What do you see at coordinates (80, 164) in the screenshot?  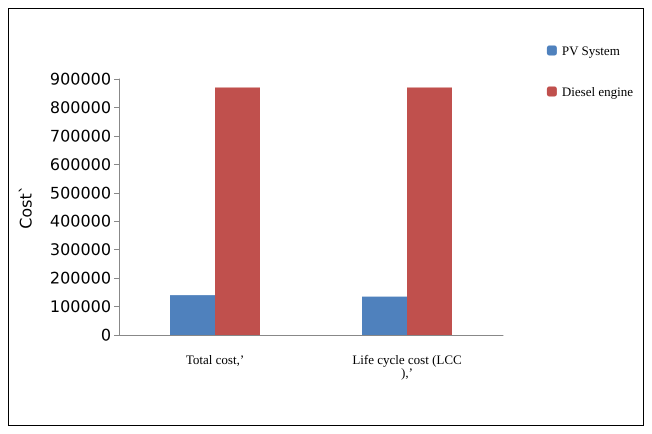 I see `y-tick-label: 600000` at bounding box center [80, 164].